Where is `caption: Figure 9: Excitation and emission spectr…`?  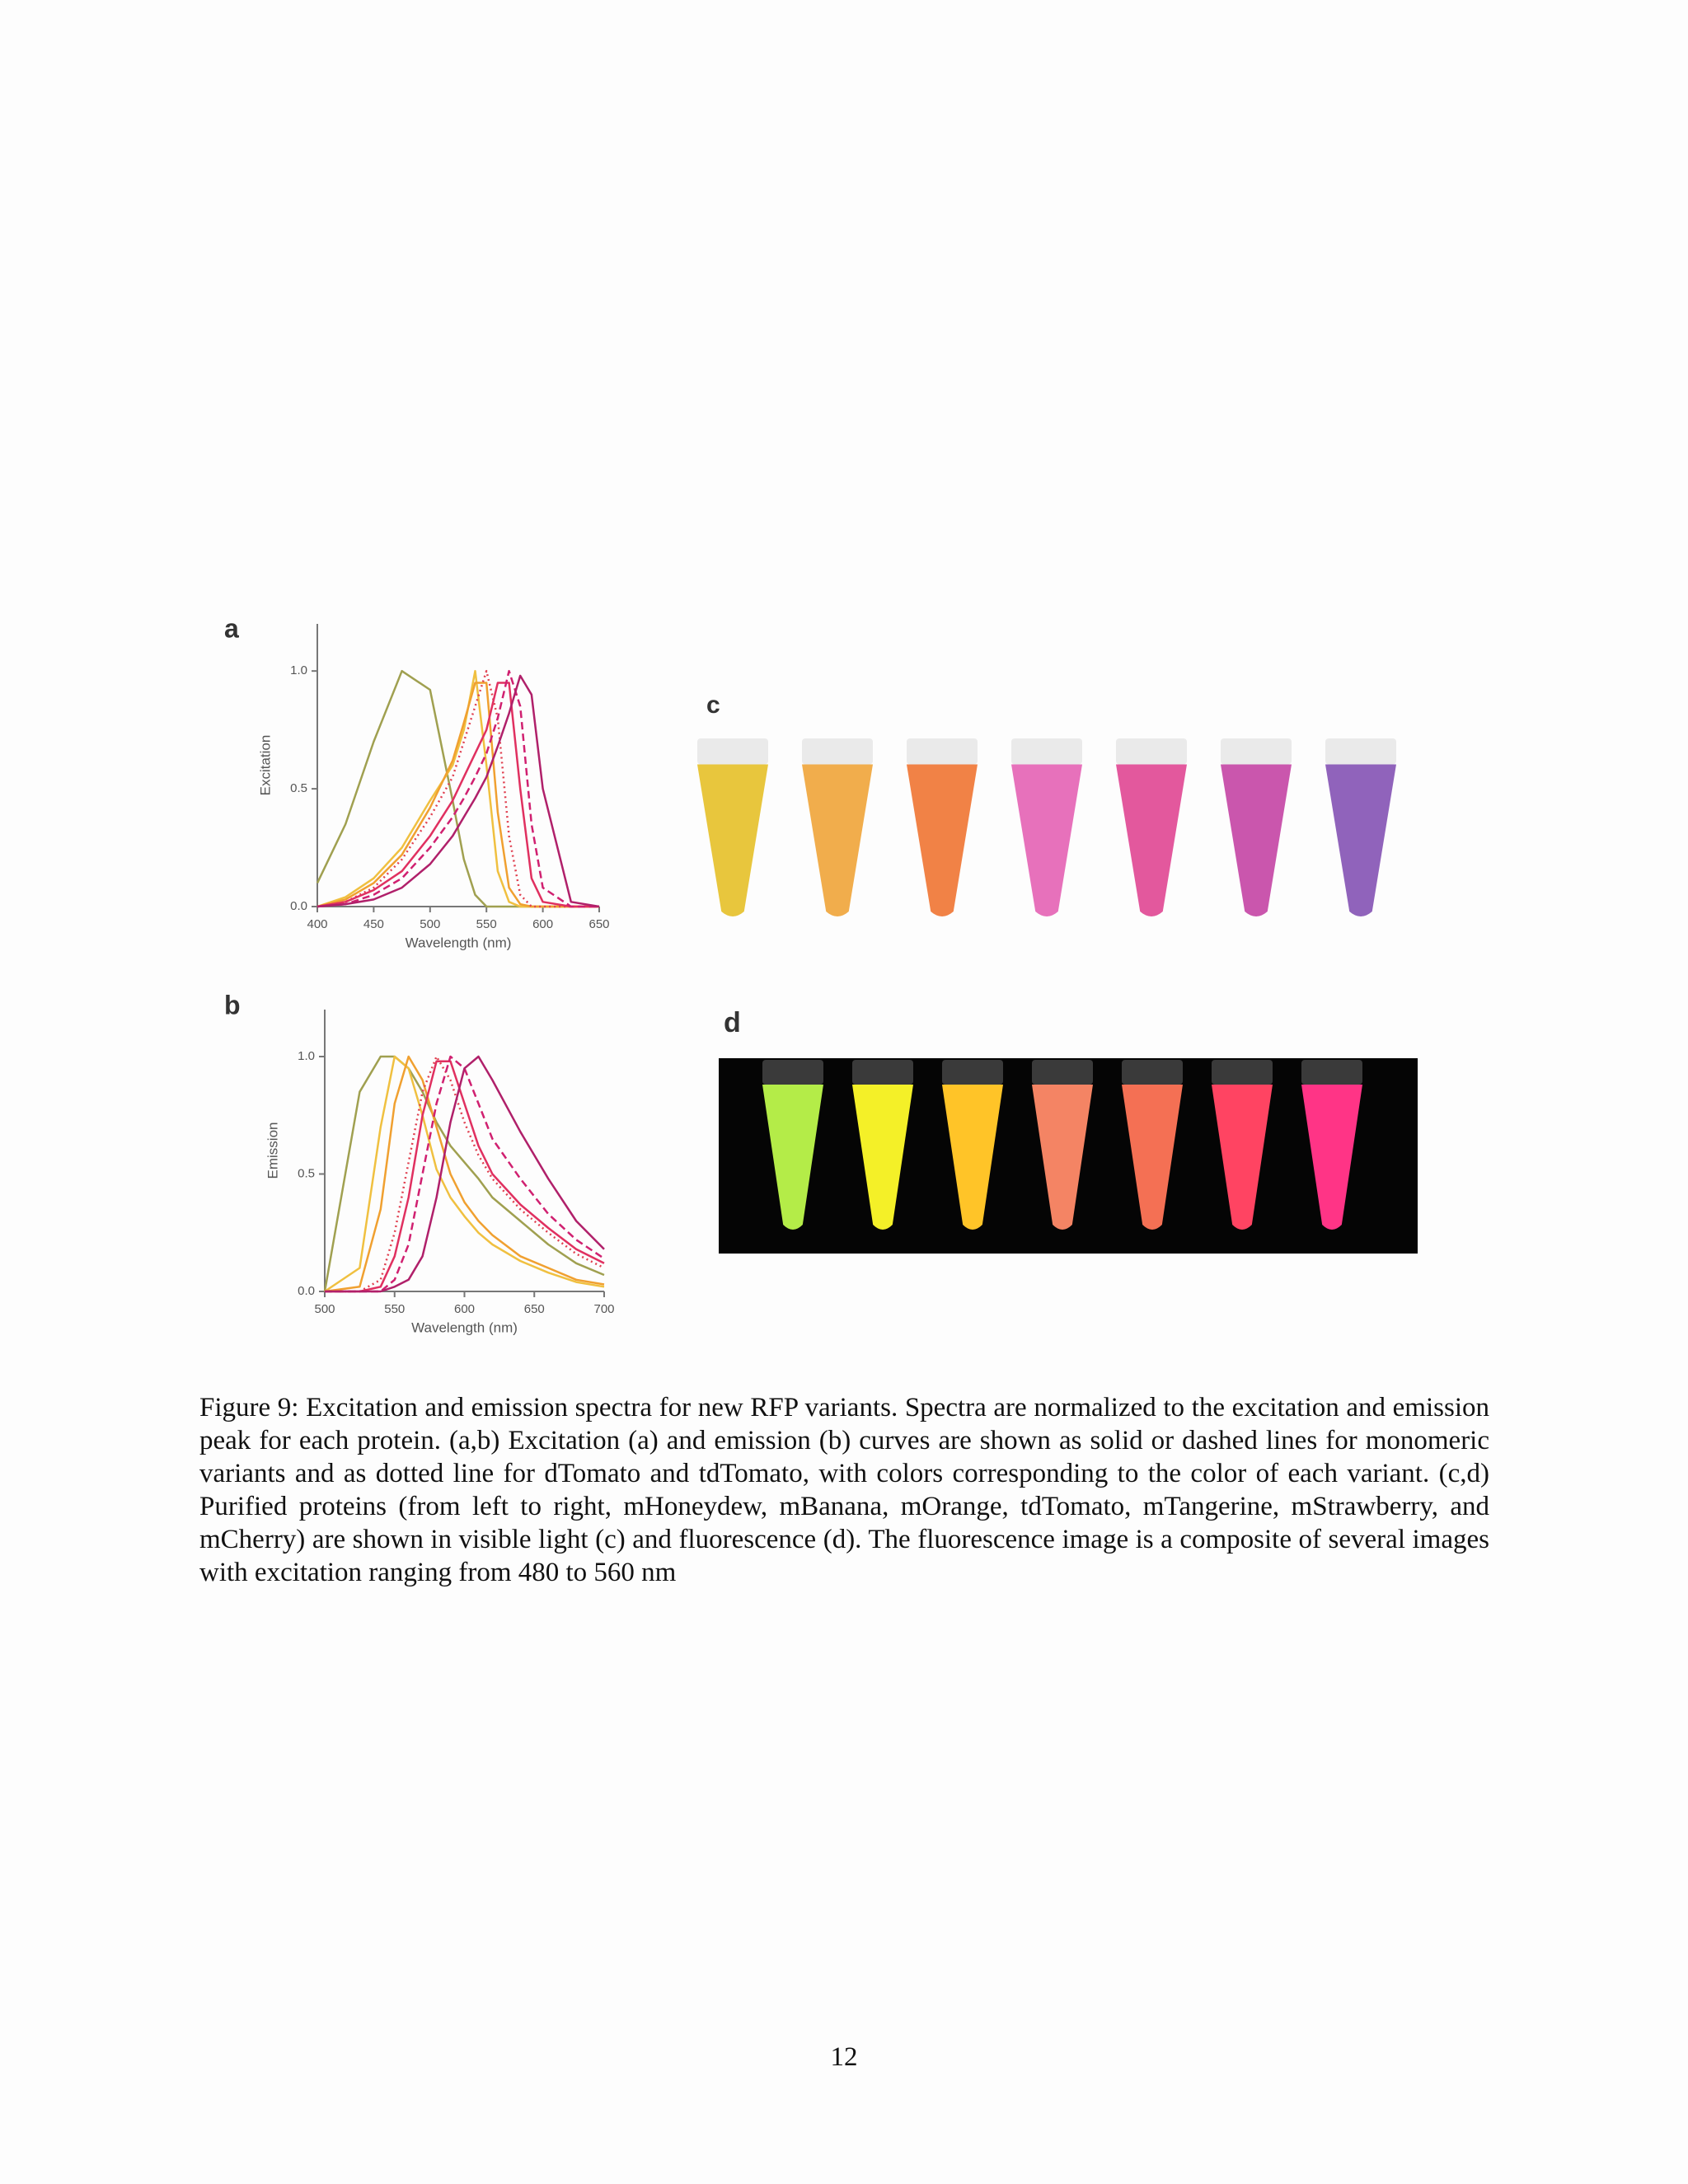 caption: Figure 9: Excitation and emission spectr… is located at coordinates (844, 1490).